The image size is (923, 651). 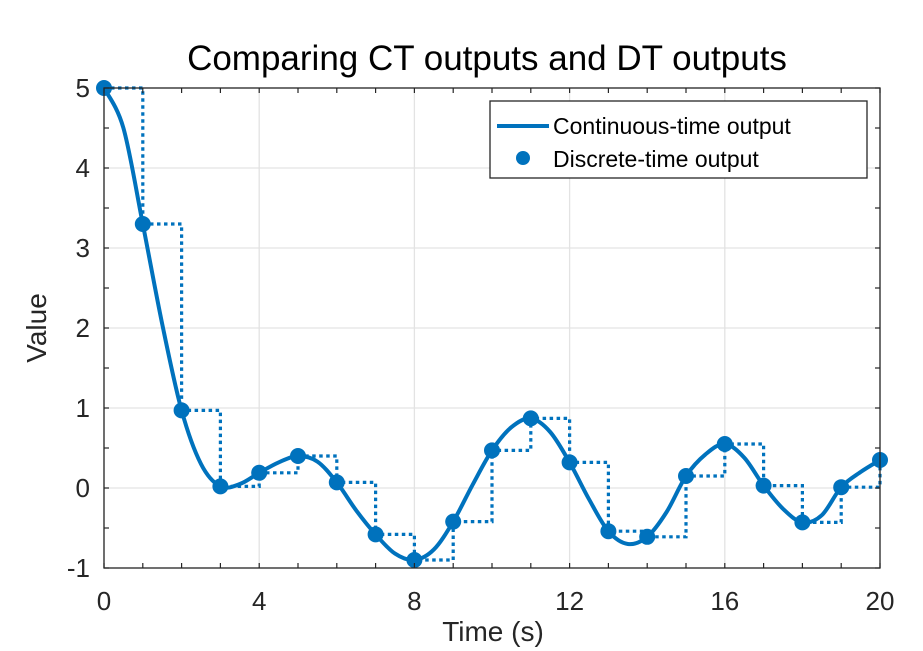 What do you see at coordinates (83, 488) in the screenshot?
I see `y-tick-label: 0` at bounding box center [83, 488].